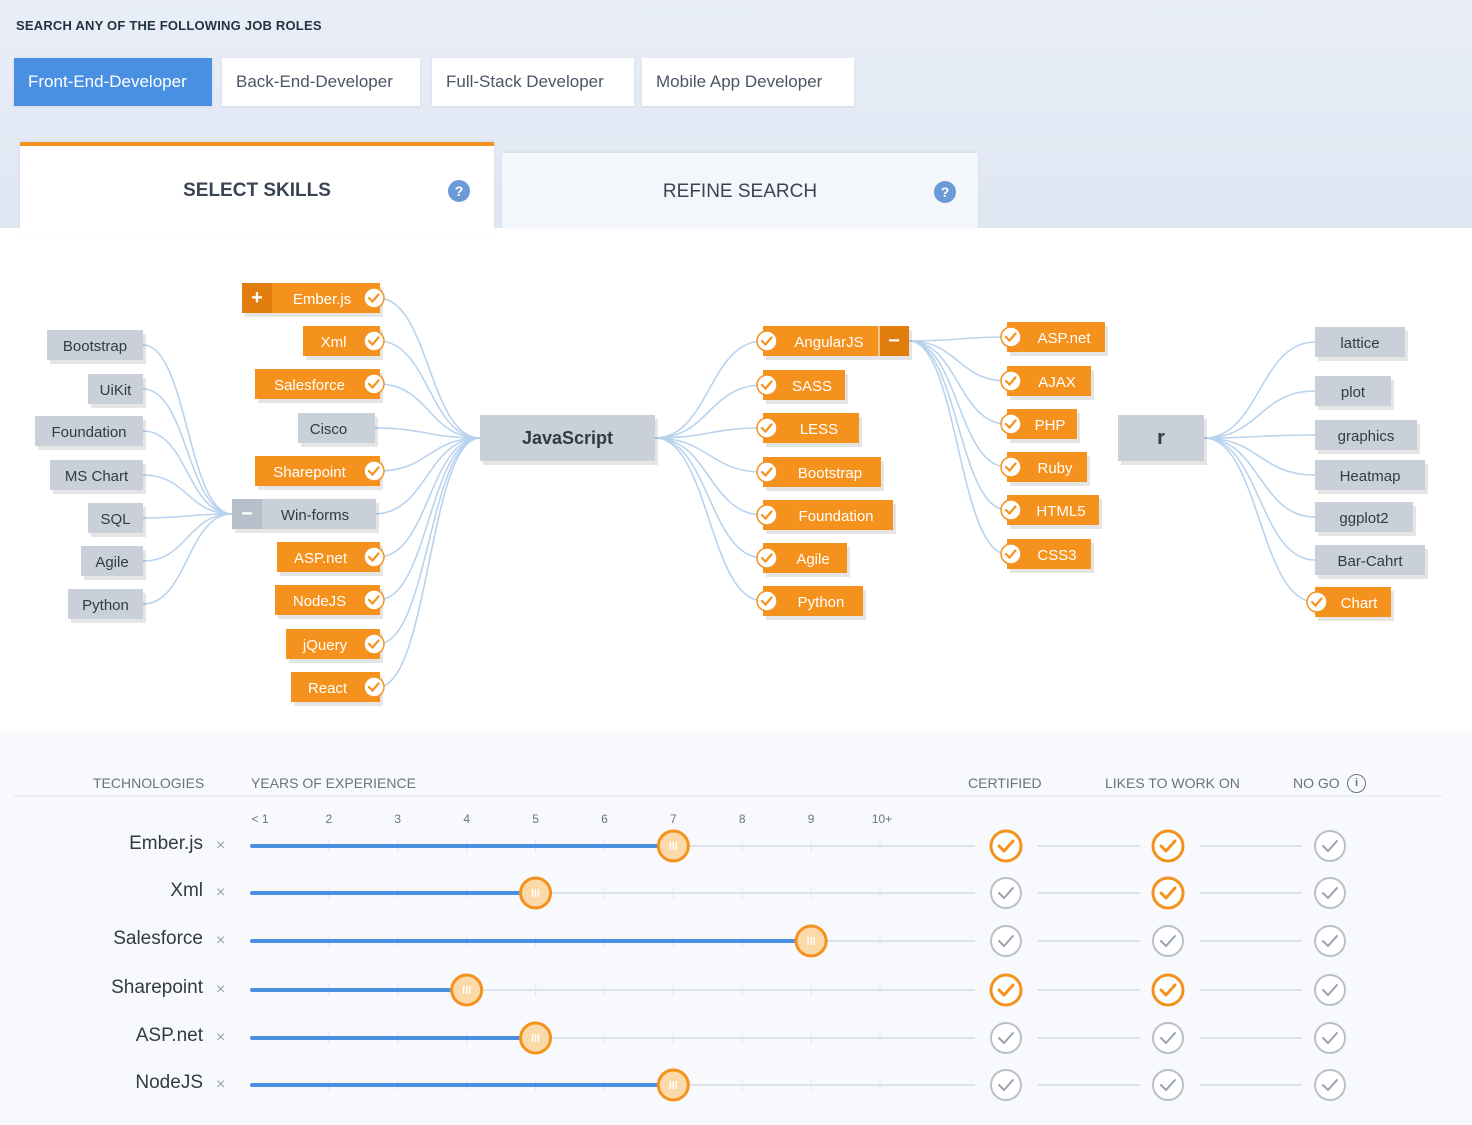 This screenshot has height=1125, width=1472. What do you see at coordinates (1361, 344) in the screenshot?
I see `skill-node-lattice: lattice` at bounding box center [1361, 344].